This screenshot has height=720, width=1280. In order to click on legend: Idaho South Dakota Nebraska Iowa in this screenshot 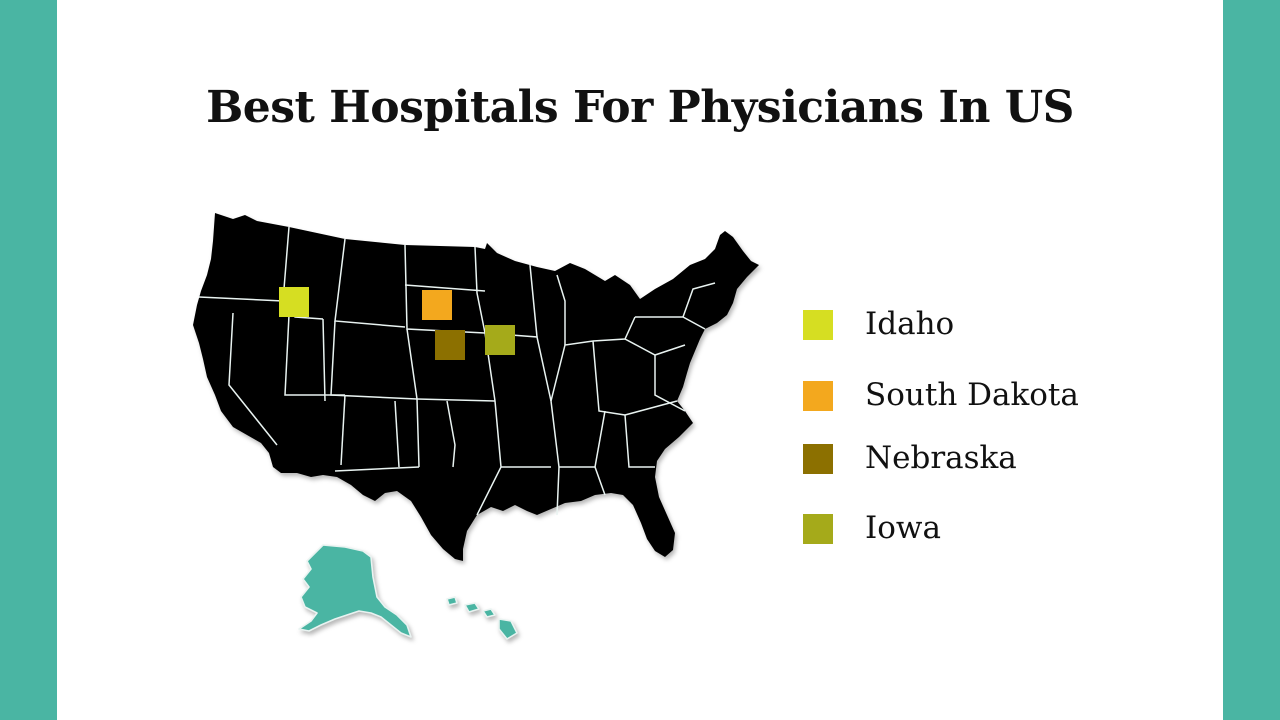, I will do `click(1003, 435)`.